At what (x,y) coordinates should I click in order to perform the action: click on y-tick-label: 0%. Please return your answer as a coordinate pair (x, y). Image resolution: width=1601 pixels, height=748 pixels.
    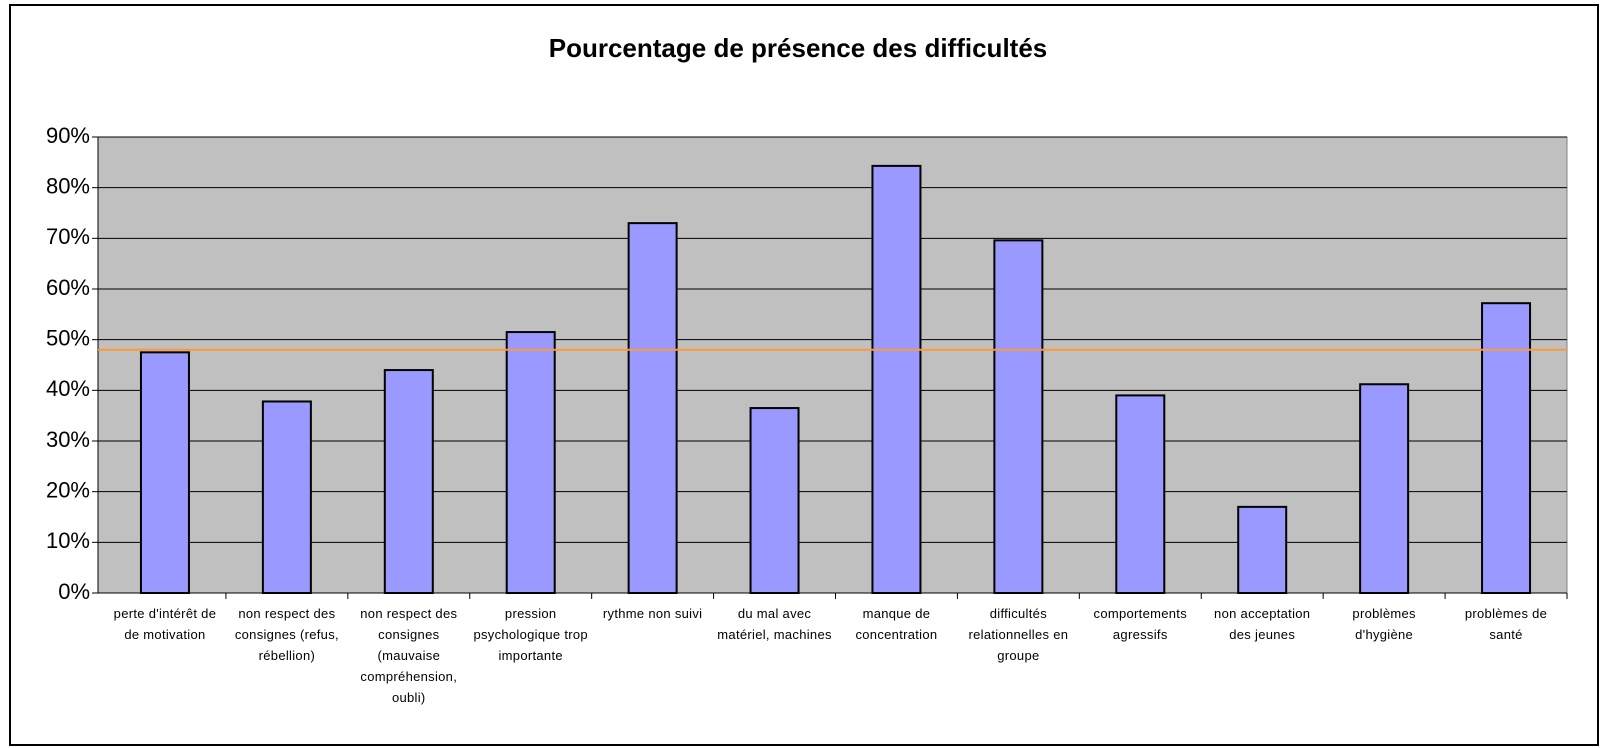
    Looking at the image, I should click on (74, 591).